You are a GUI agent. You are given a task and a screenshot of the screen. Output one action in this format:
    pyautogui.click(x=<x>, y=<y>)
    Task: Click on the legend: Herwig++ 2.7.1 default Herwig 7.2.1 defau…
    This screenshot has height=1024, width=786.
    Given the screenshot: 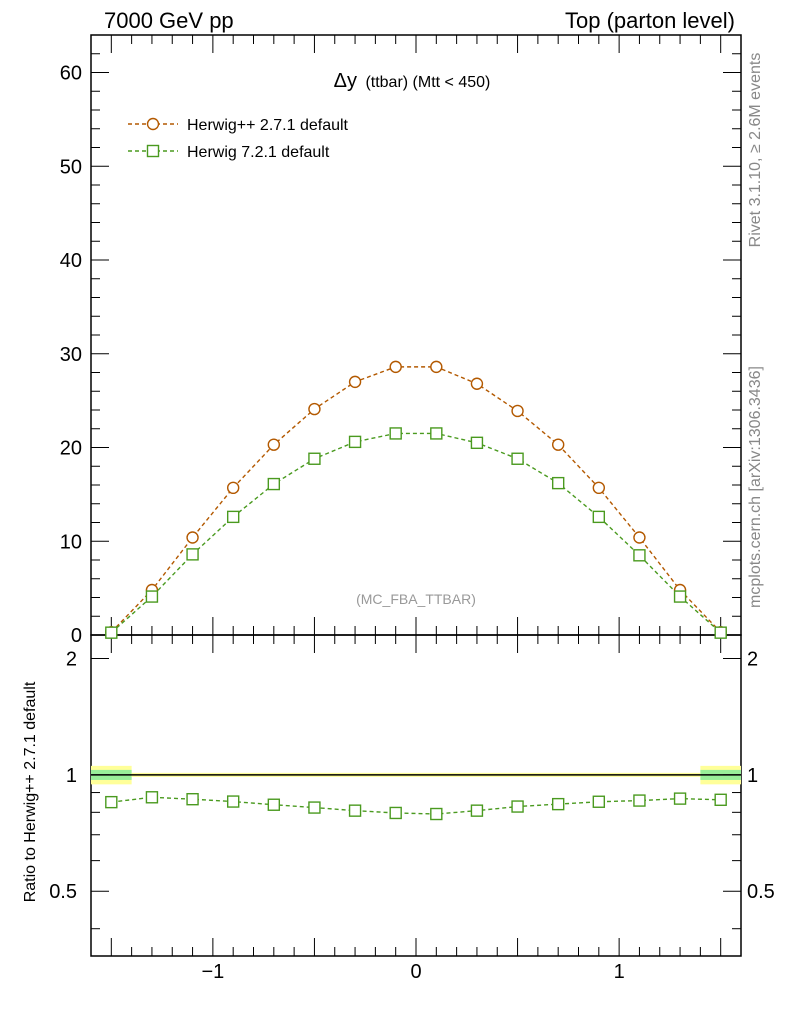 What is the action you would take?
    pyautogui.click(x=238, y=139)
    